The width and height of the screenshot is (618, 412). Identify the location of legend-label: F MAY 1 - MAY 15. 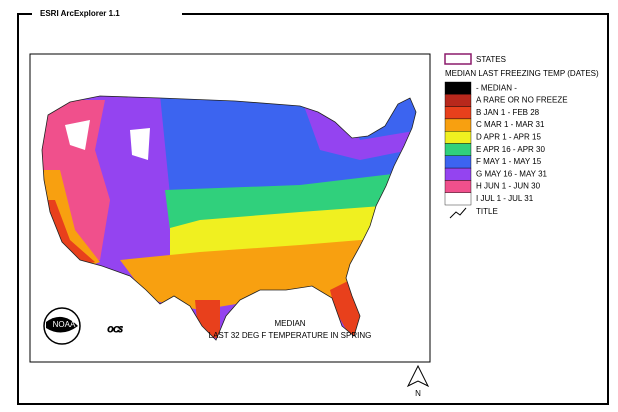
(509, 161).